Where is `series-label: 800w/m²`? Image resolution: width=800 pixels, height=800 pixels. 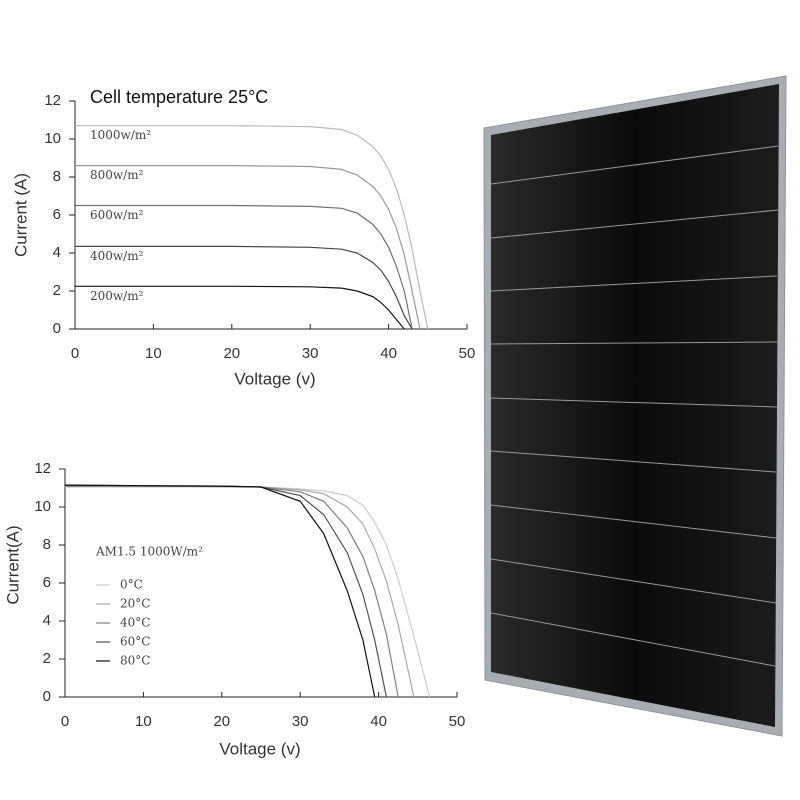 series-label: 800w/m² is located at coordinates (117, 175).